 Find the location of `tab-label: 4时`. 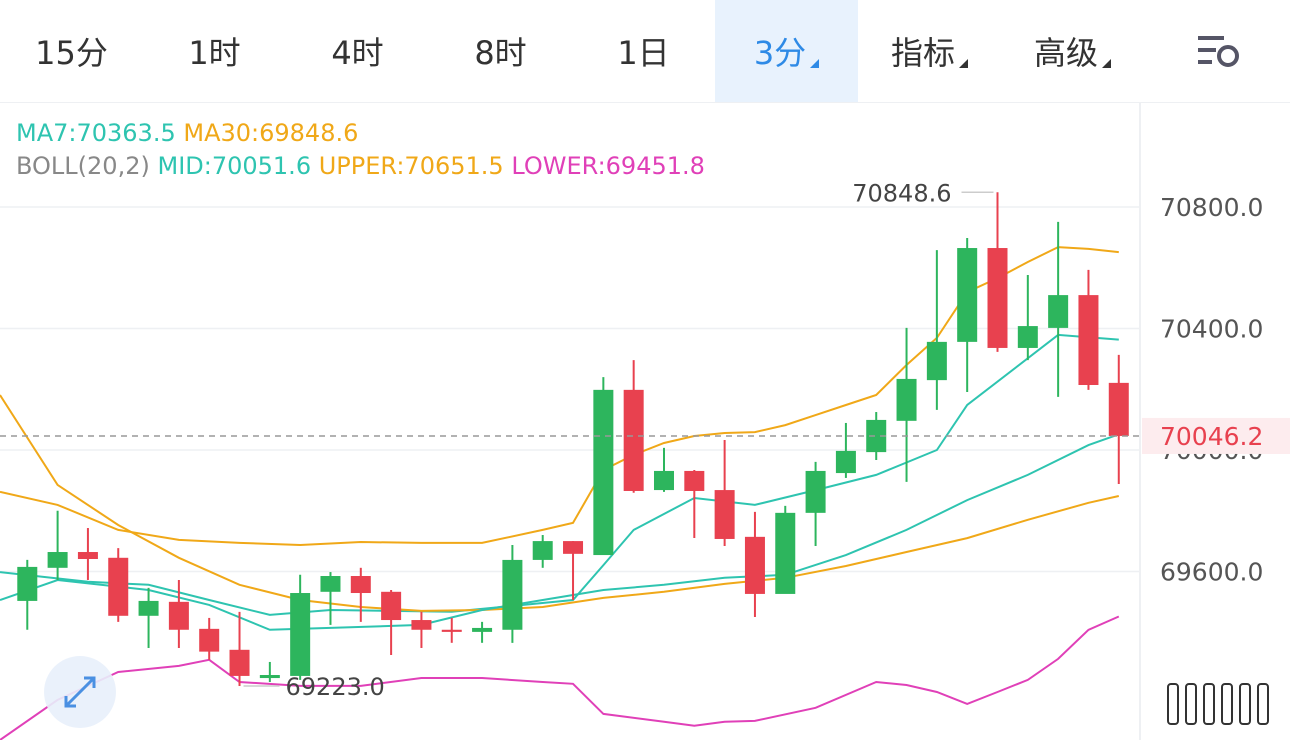

tab-label: 4时 is located at coordinates (357, 53).